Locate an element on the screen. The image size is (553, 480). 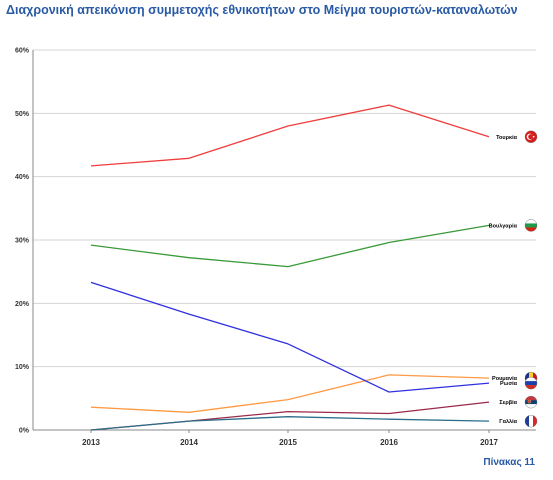
y-axis-ticks: 0% 10% 20% 30% 40% 50% 60% is located at coordinates (22, 241).